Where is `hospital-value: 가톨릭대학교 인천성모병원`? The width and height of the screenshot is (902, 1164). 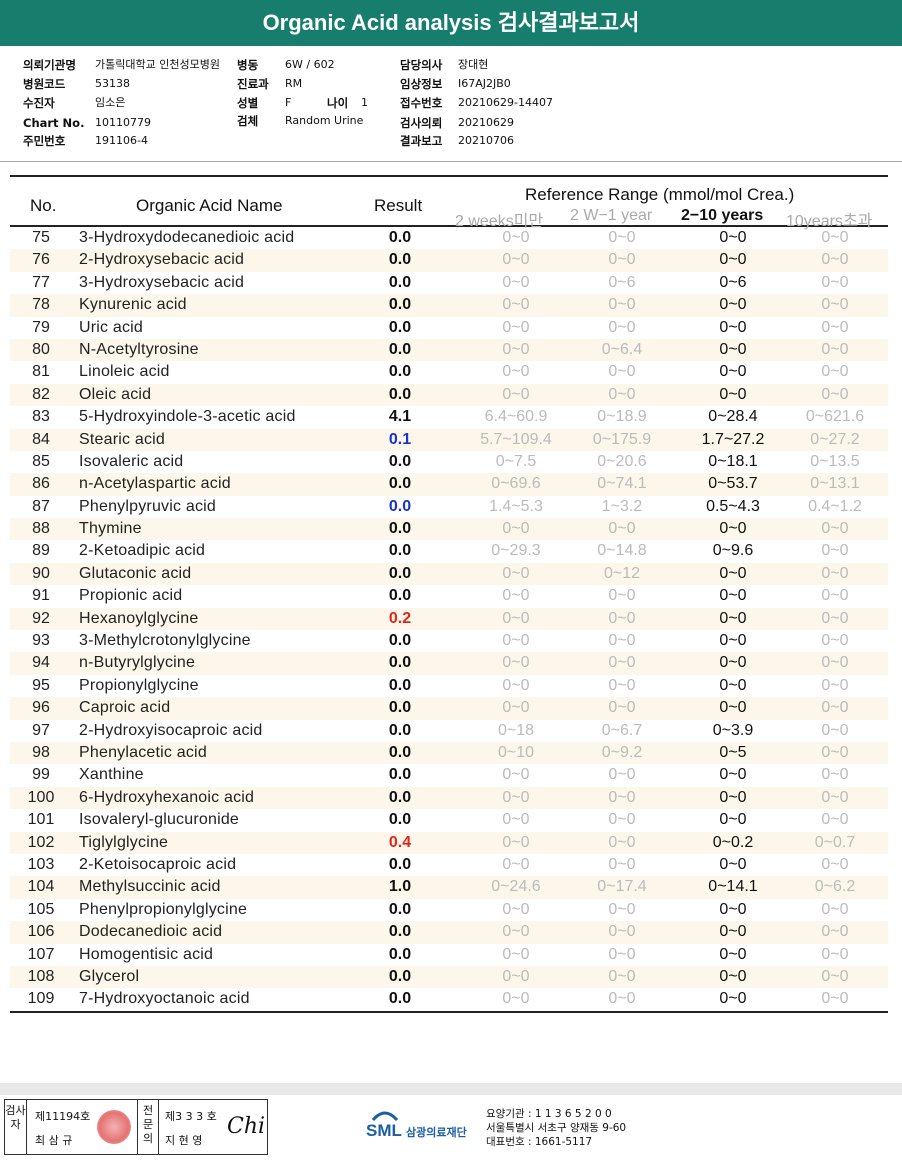 hospital-value: 가톨릭대학교 인천성모병원 is located at coordinates (157, 64).